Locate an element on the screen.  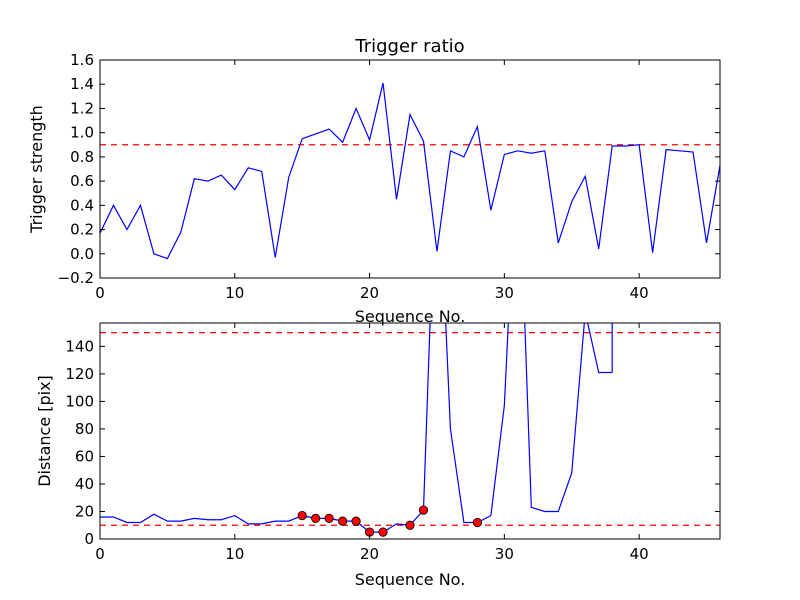
bottom-y-axis-label: Distance [pix] is located at coordinates (44, 431).